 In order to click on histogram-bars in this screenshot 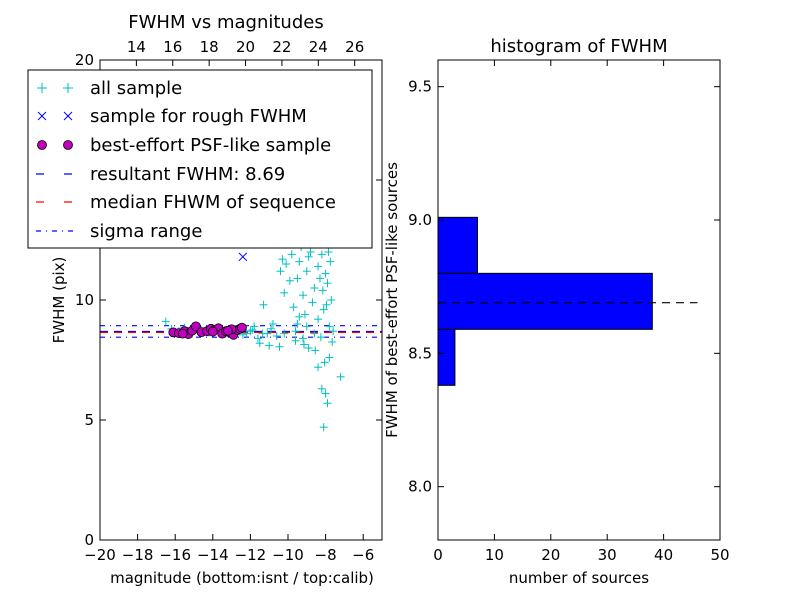, I will do `click(545, 301)`.